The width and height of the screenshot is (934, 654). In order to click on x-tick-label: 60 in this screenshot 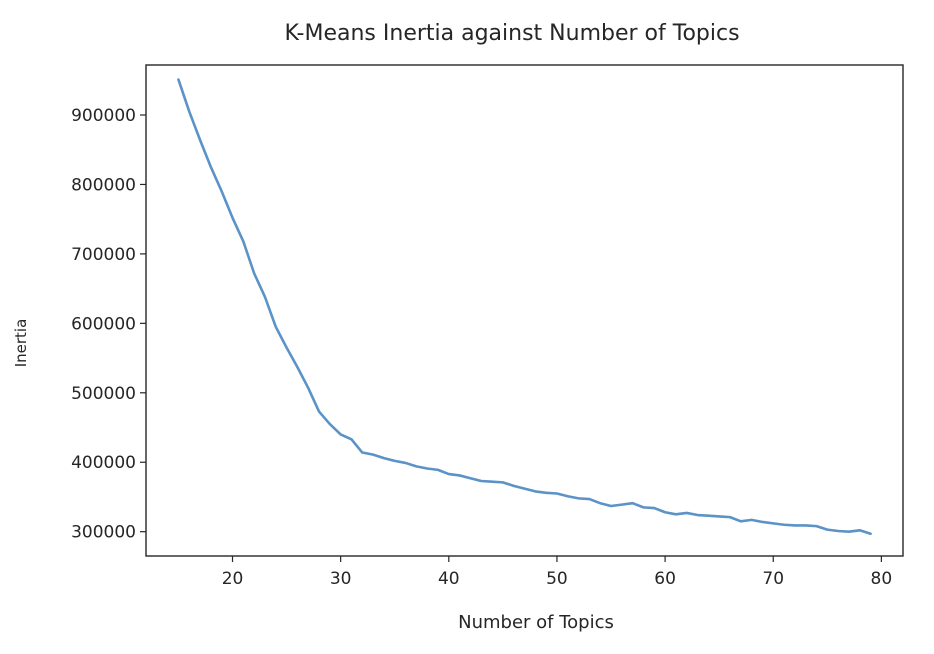, I will do `click(665, 579)`.